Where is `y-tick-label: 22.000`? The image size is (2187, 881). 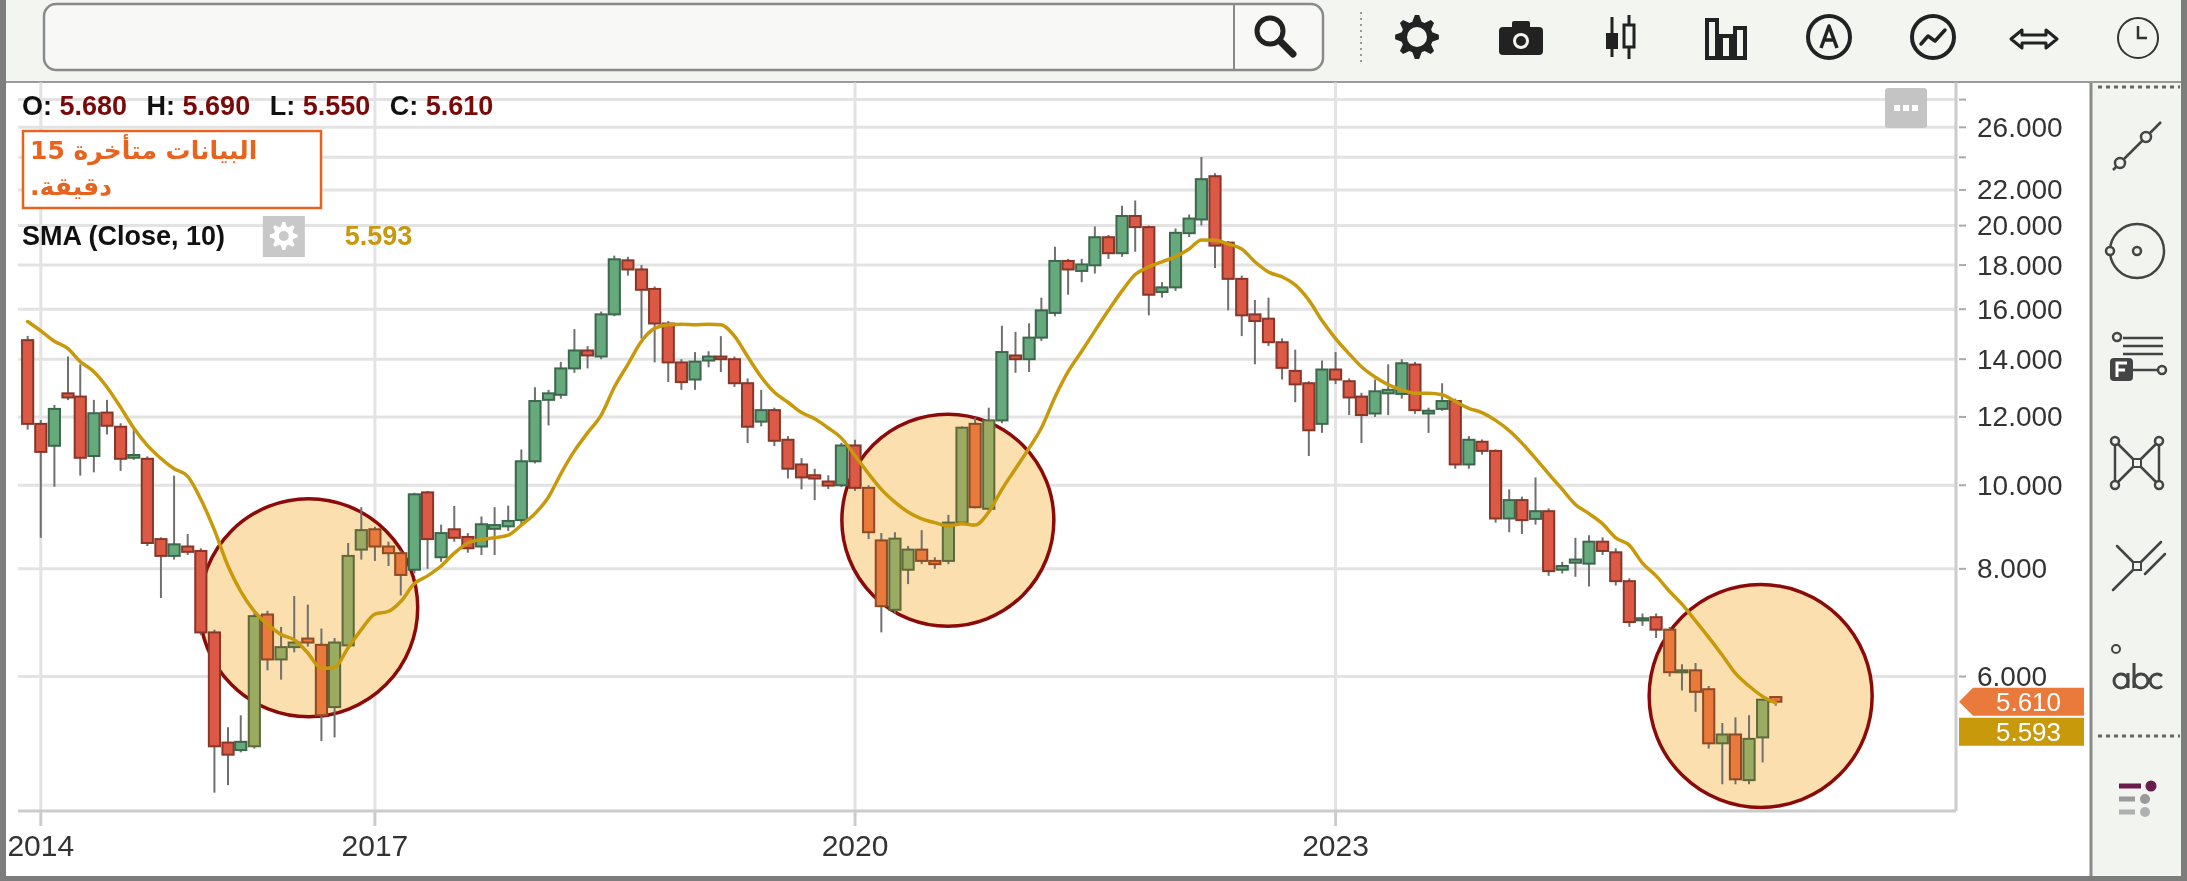 y-tick-label: 22.000 is located at coordinates (2020, 190).